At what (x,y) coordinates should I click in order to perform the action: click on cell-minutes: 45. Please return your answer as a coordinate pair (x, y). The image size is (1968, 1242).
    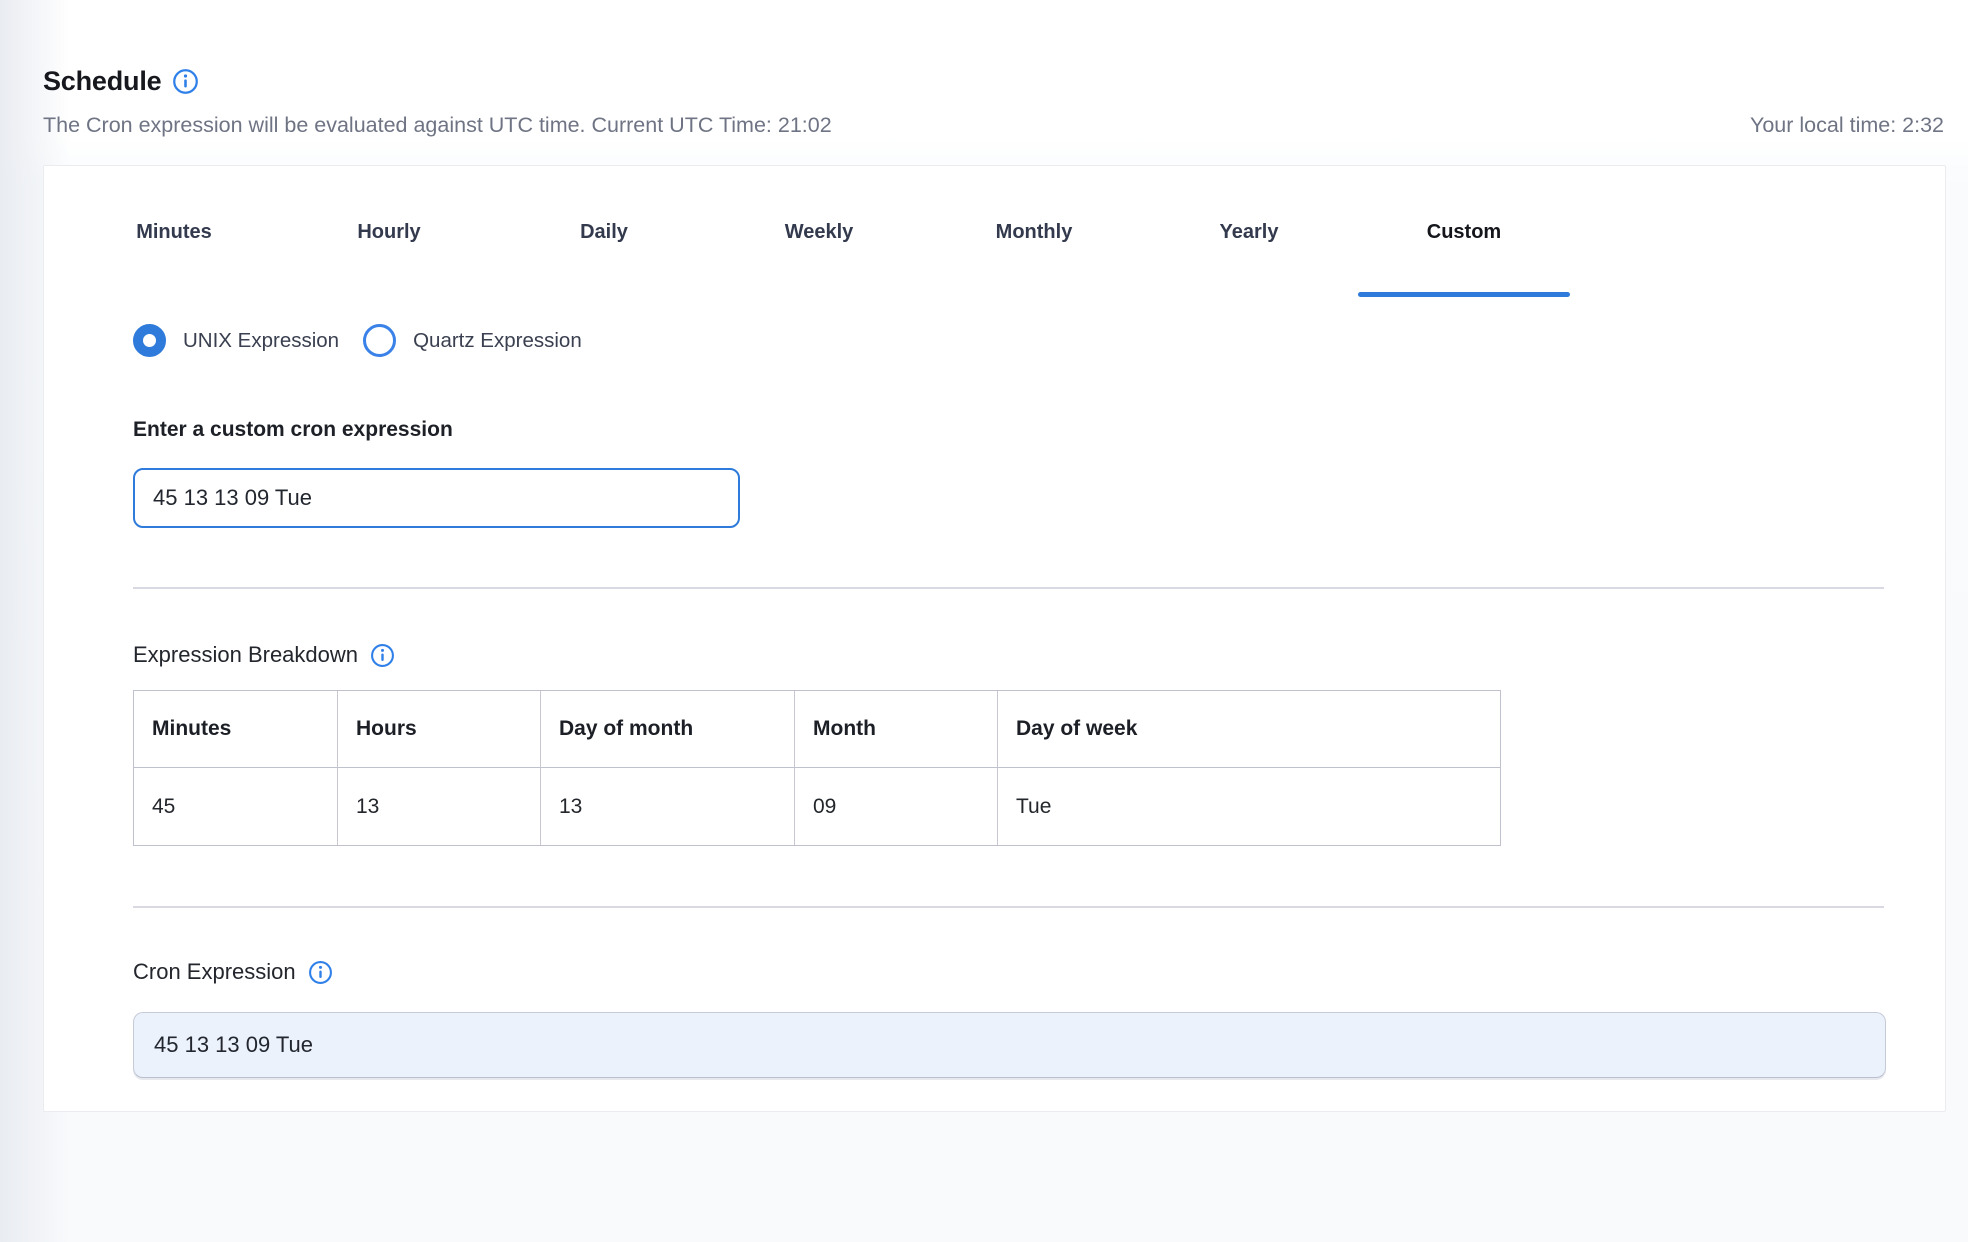
    Looking at the image, I should click on (236, 806).